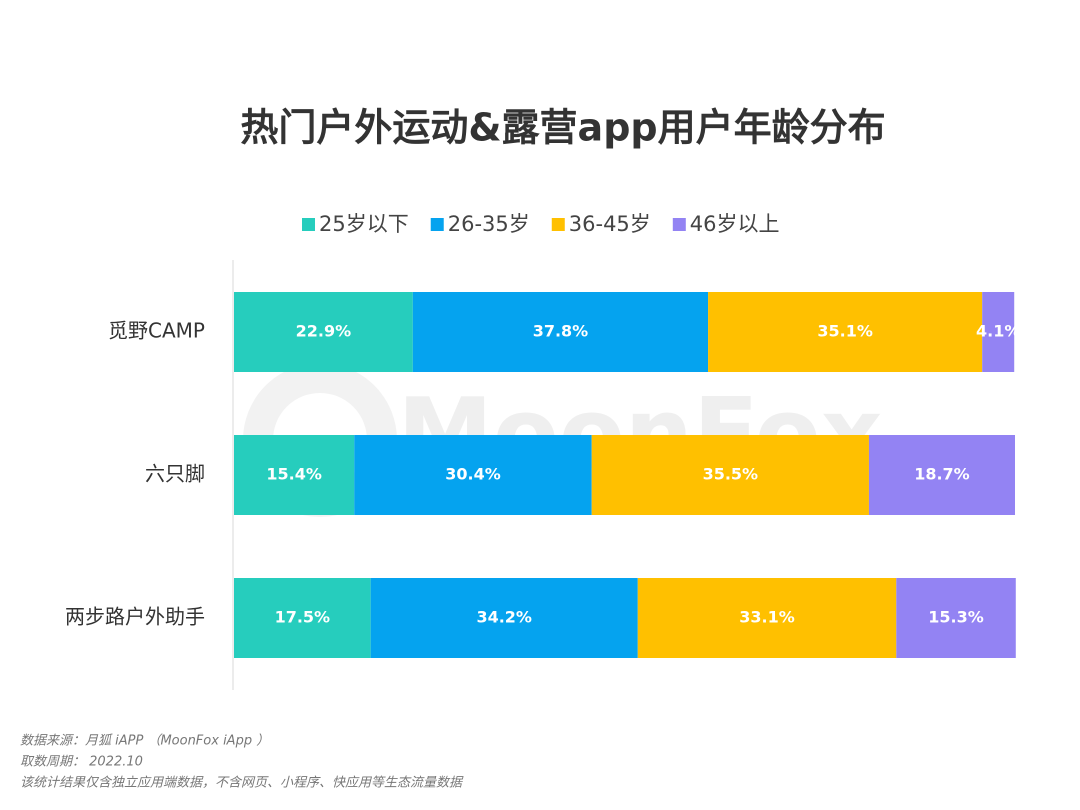 The image size is (1080, 810). What do you see at coordinates (175, 474) in the screenshot?
I see `category-label: 六只脚` at bounding box center [175, 474].